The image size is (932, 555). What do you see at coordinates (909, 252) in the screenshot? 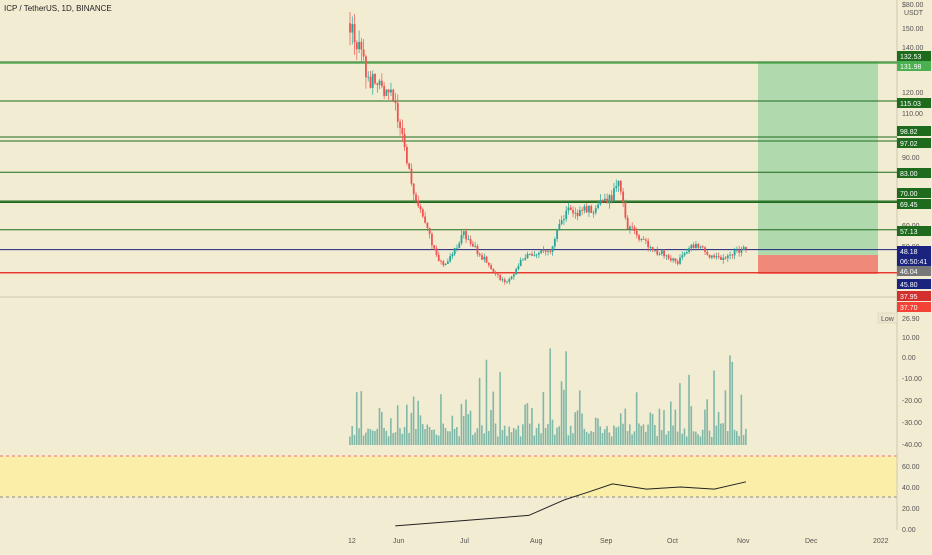
I see `level-label-text: 48.18` at bounding box center [909, 252].